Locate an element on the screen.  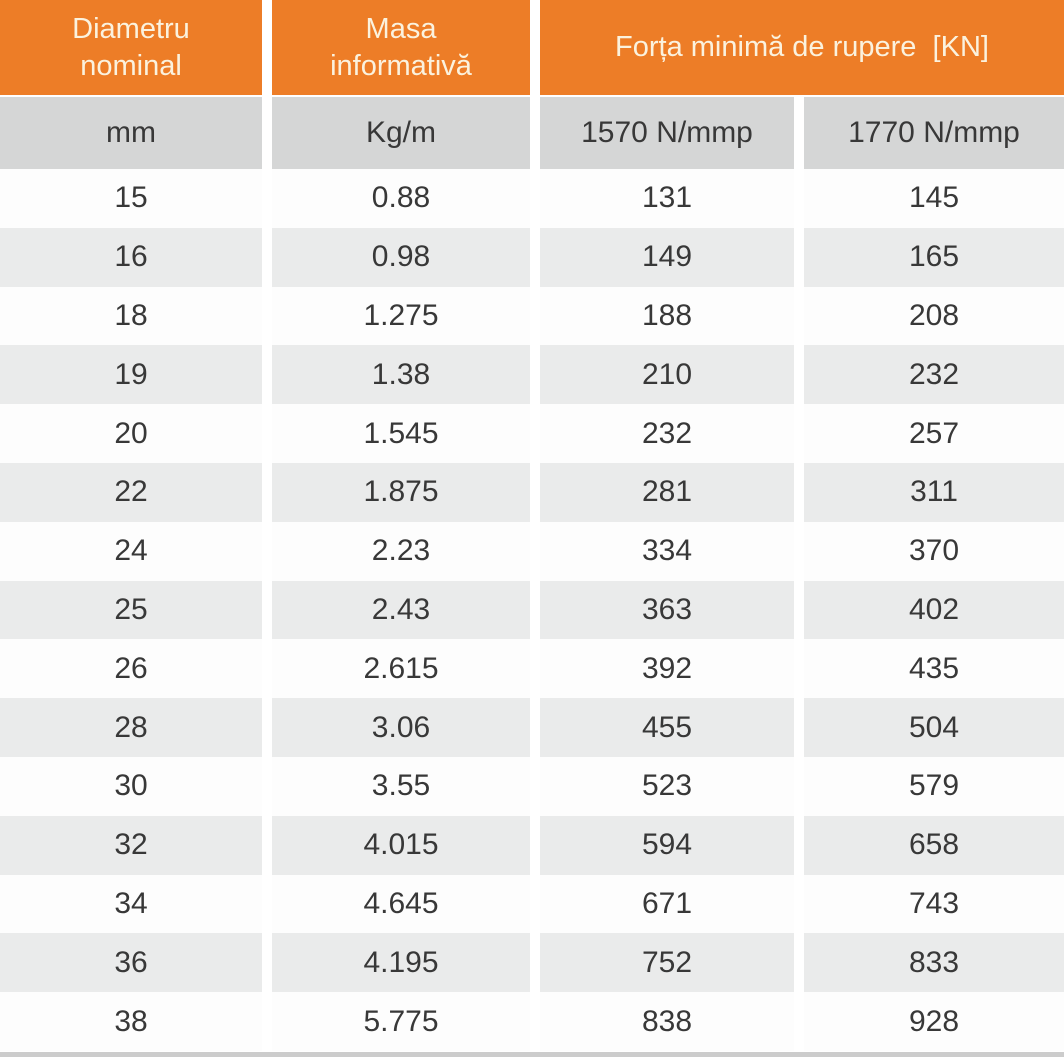
table-cell: 4.645 is located at coordinates (401, 904).